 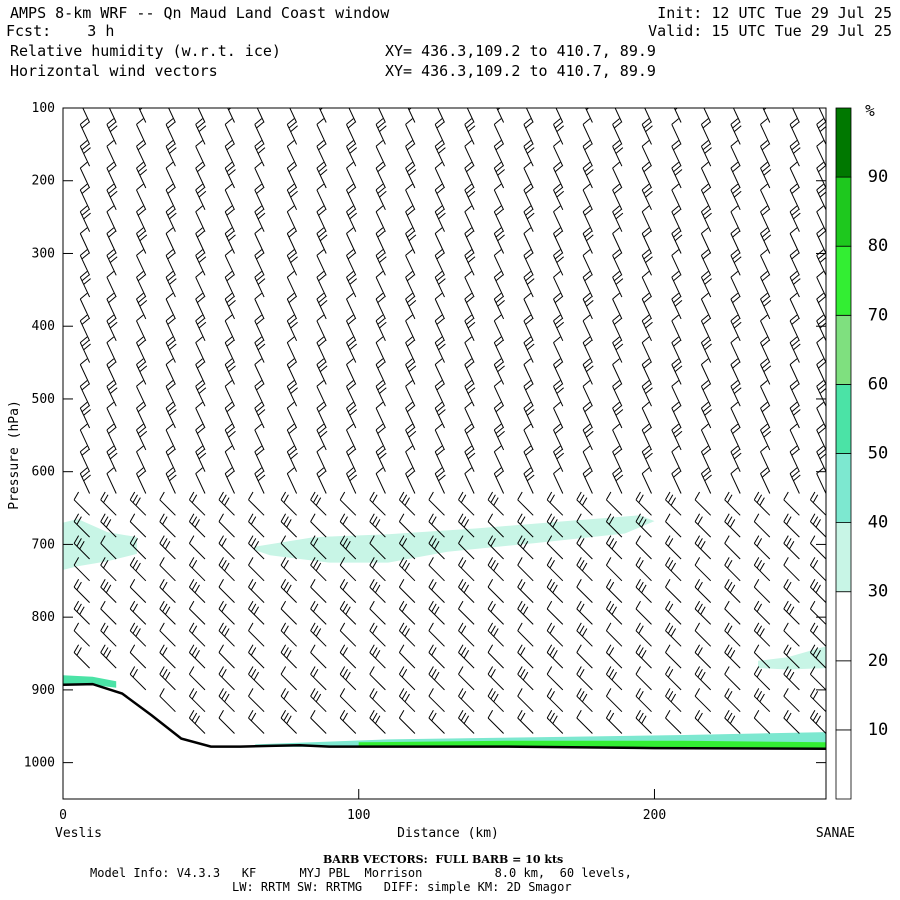 I want to click on y-tick-label: 100, so click(x=43, y=108).